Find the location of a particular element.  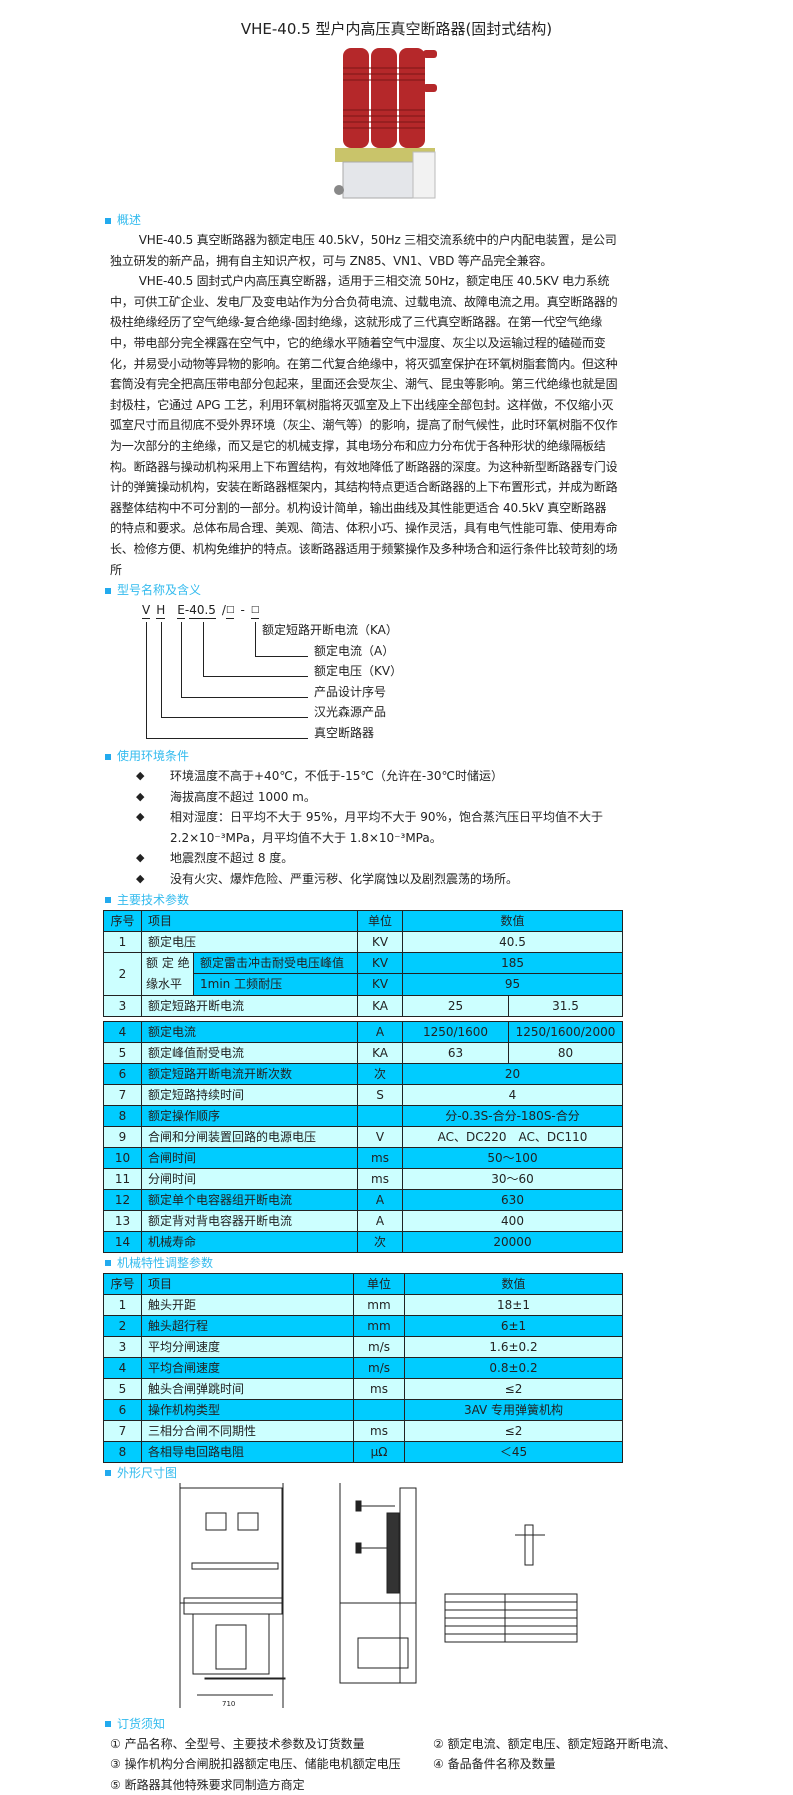

table-row: 5 额定峰值耐受电流 KA 63 80 is located at coordinates (363, 1052).